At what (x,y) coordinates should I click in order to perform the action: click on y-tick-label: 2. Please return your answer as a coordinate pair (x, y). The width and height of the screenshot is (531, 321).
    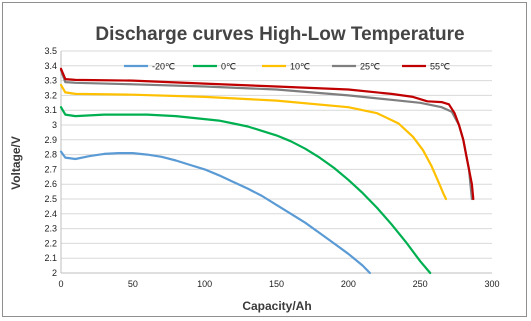
    Looking at the image, I should click on (54, 273).